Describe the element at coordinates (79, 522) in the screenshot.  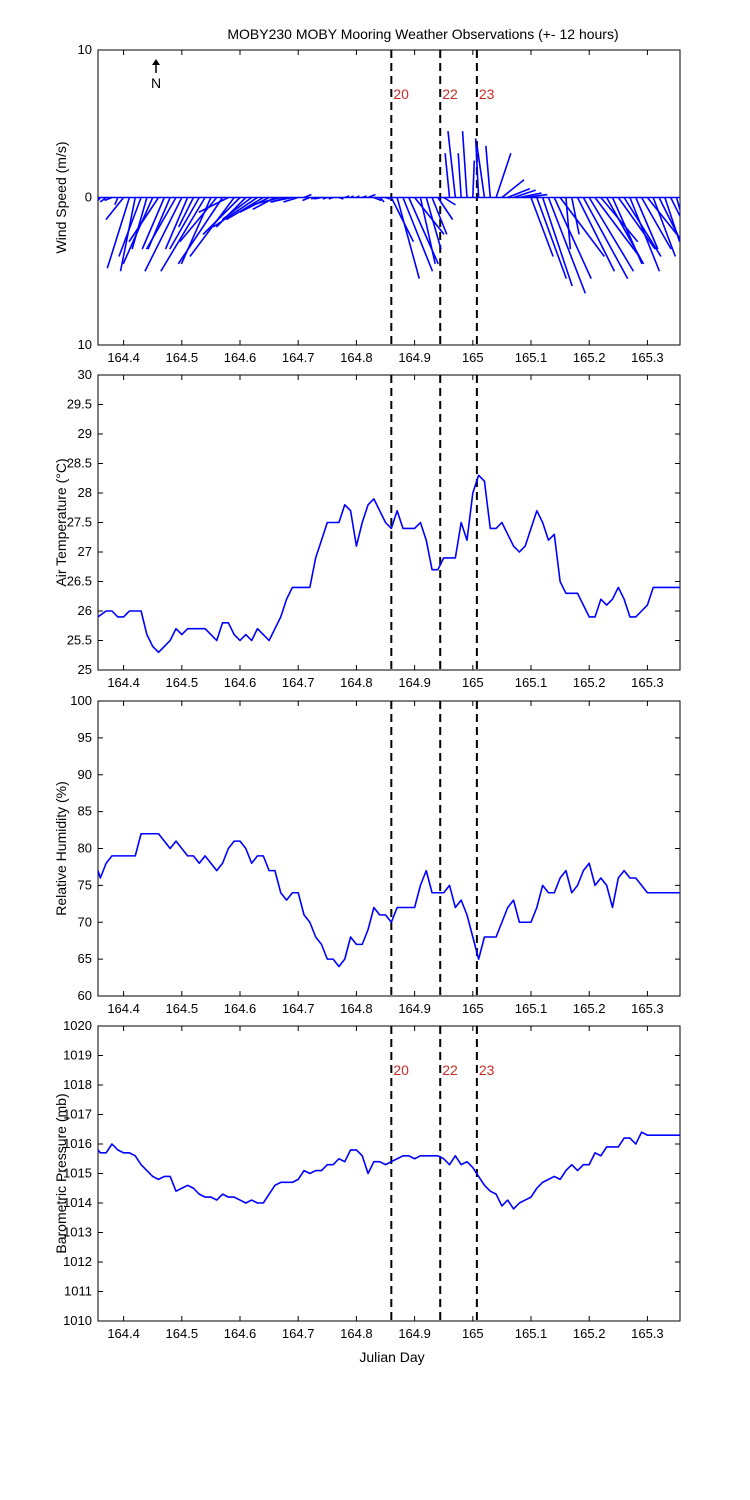
I see `y-tick-label: 27.5` at that location.